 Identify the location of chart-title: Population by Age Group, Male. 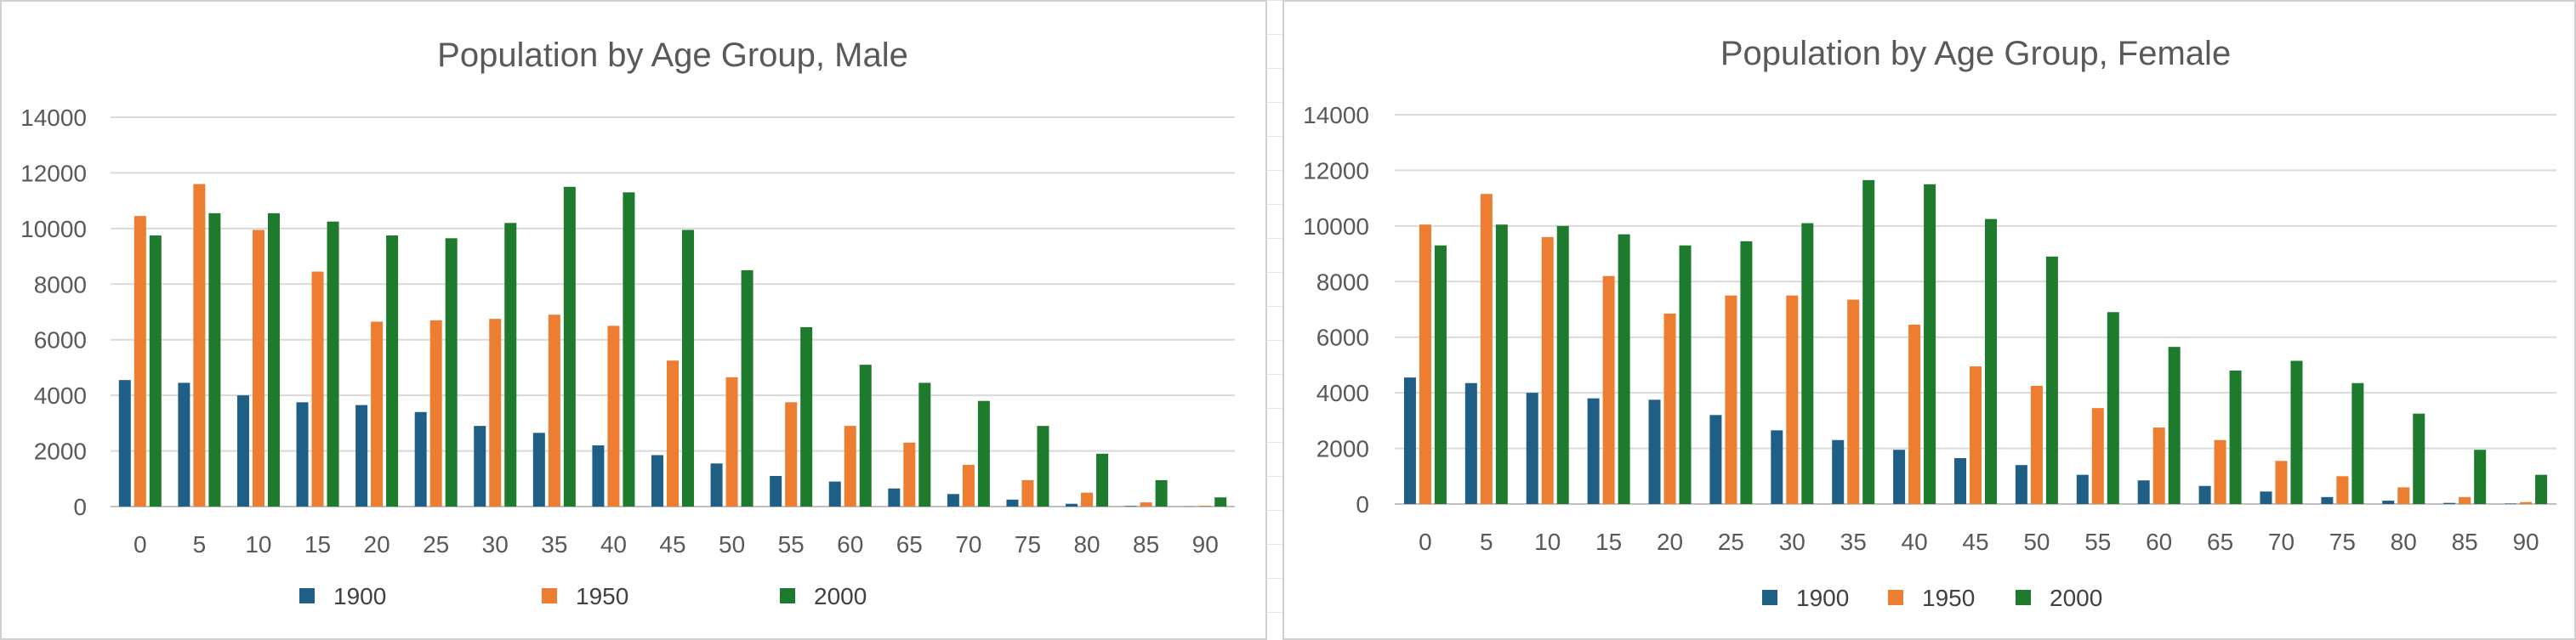
(672, 55).